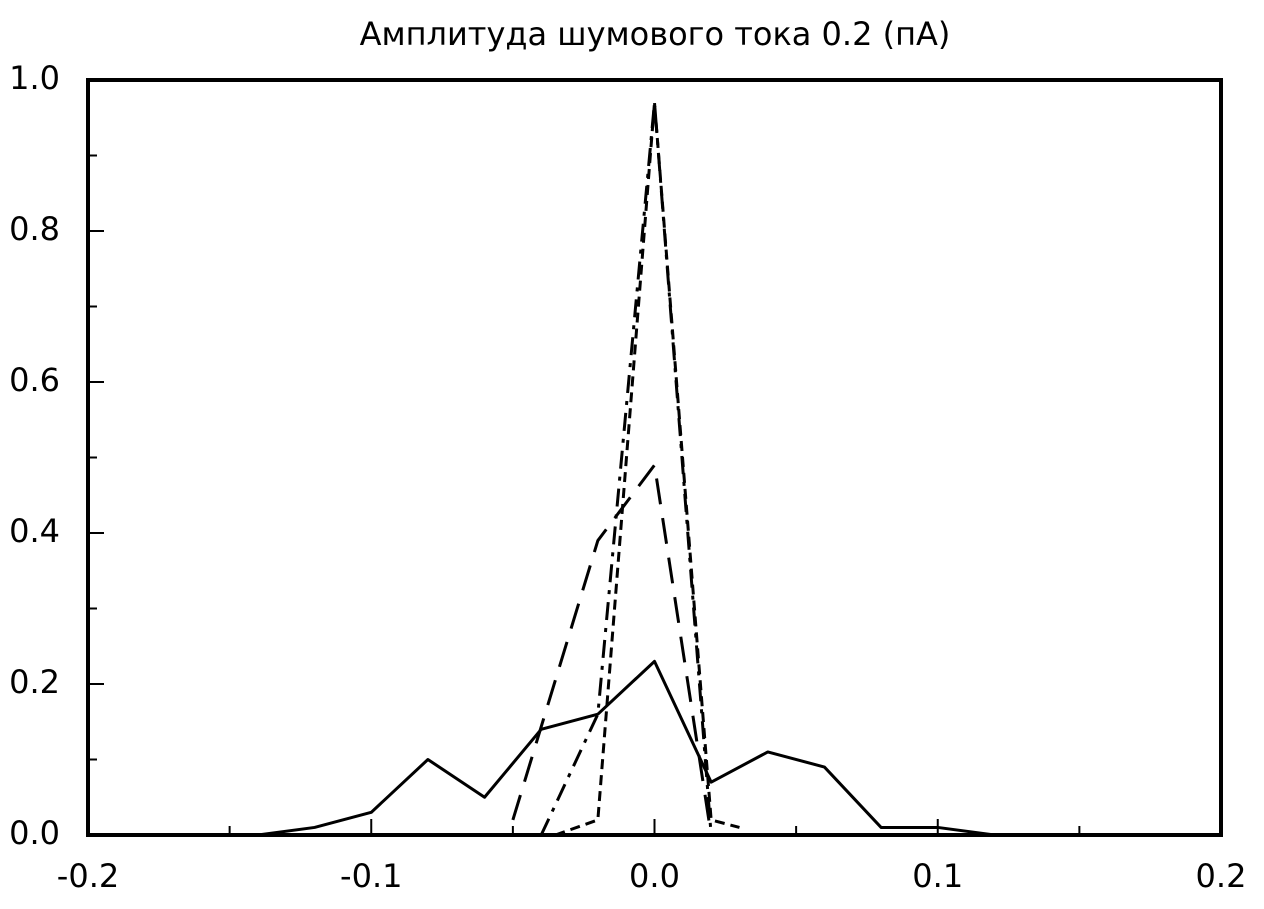  Describe the element at coordinates (34, 78) in the screenshot. I see `y-tick-label: 1.0` at that location.